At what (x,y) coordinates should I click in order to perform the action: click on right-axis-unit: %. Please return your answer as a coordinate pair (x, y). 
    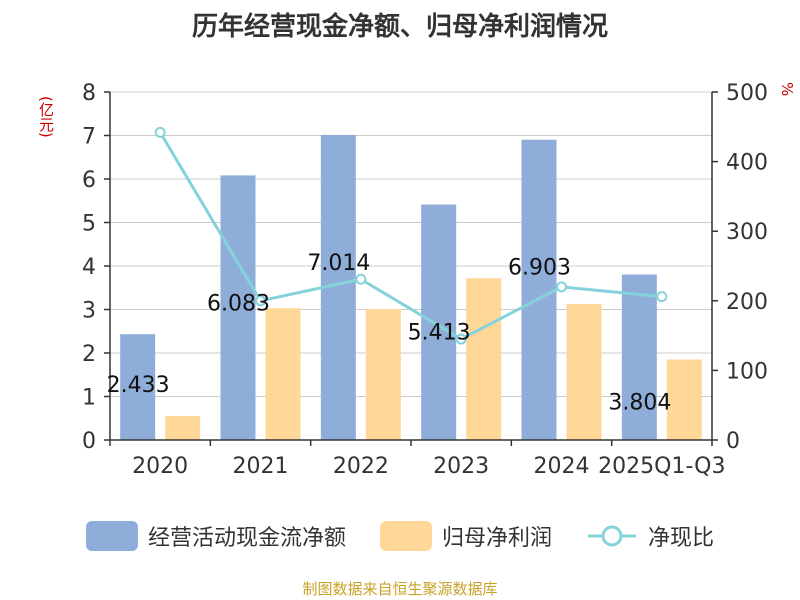
    Looking at the image, I should click on (787, 89).